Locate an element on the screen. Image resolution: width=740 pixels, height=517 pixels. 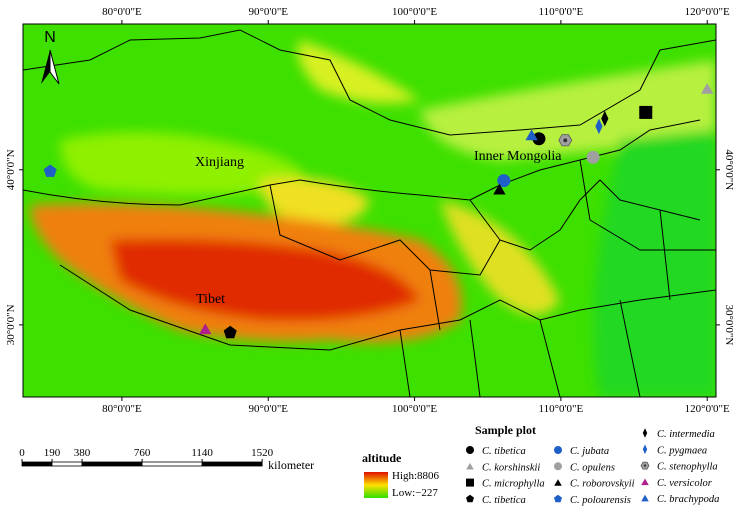
legend-label: C. stenophylla is located at coordinates (687, 467).